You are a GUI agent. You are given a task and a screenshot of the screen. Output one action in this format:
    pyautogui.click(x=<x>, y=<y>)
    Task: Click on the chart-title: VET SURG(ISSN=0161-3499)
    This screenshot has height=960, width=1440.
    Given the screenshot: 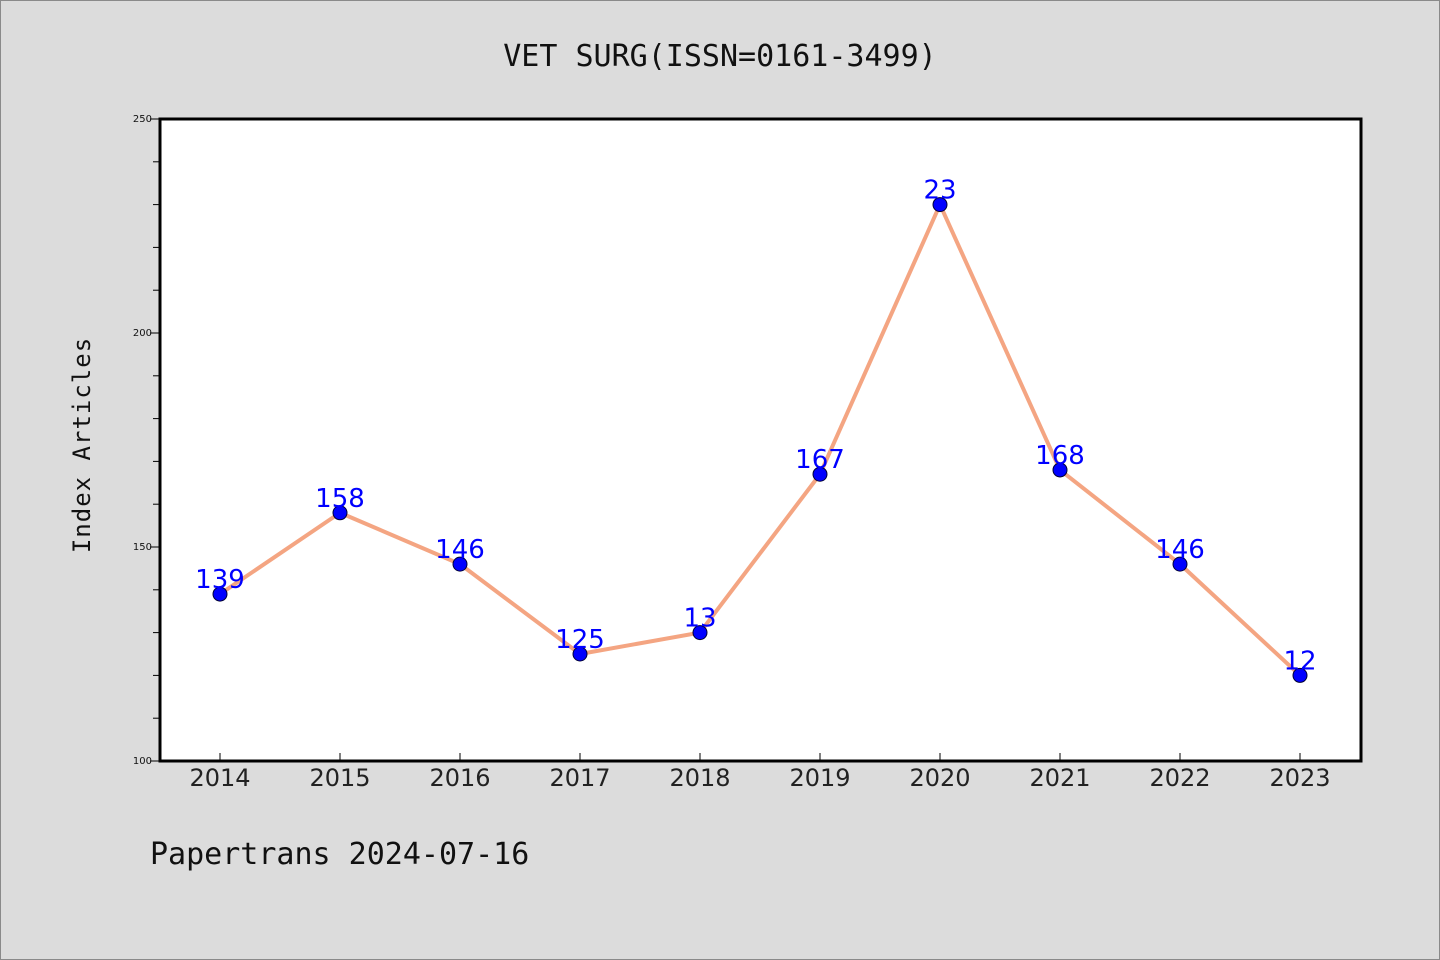 What is the action you would take?
    pyautogui.click(x=719, y=56)
    